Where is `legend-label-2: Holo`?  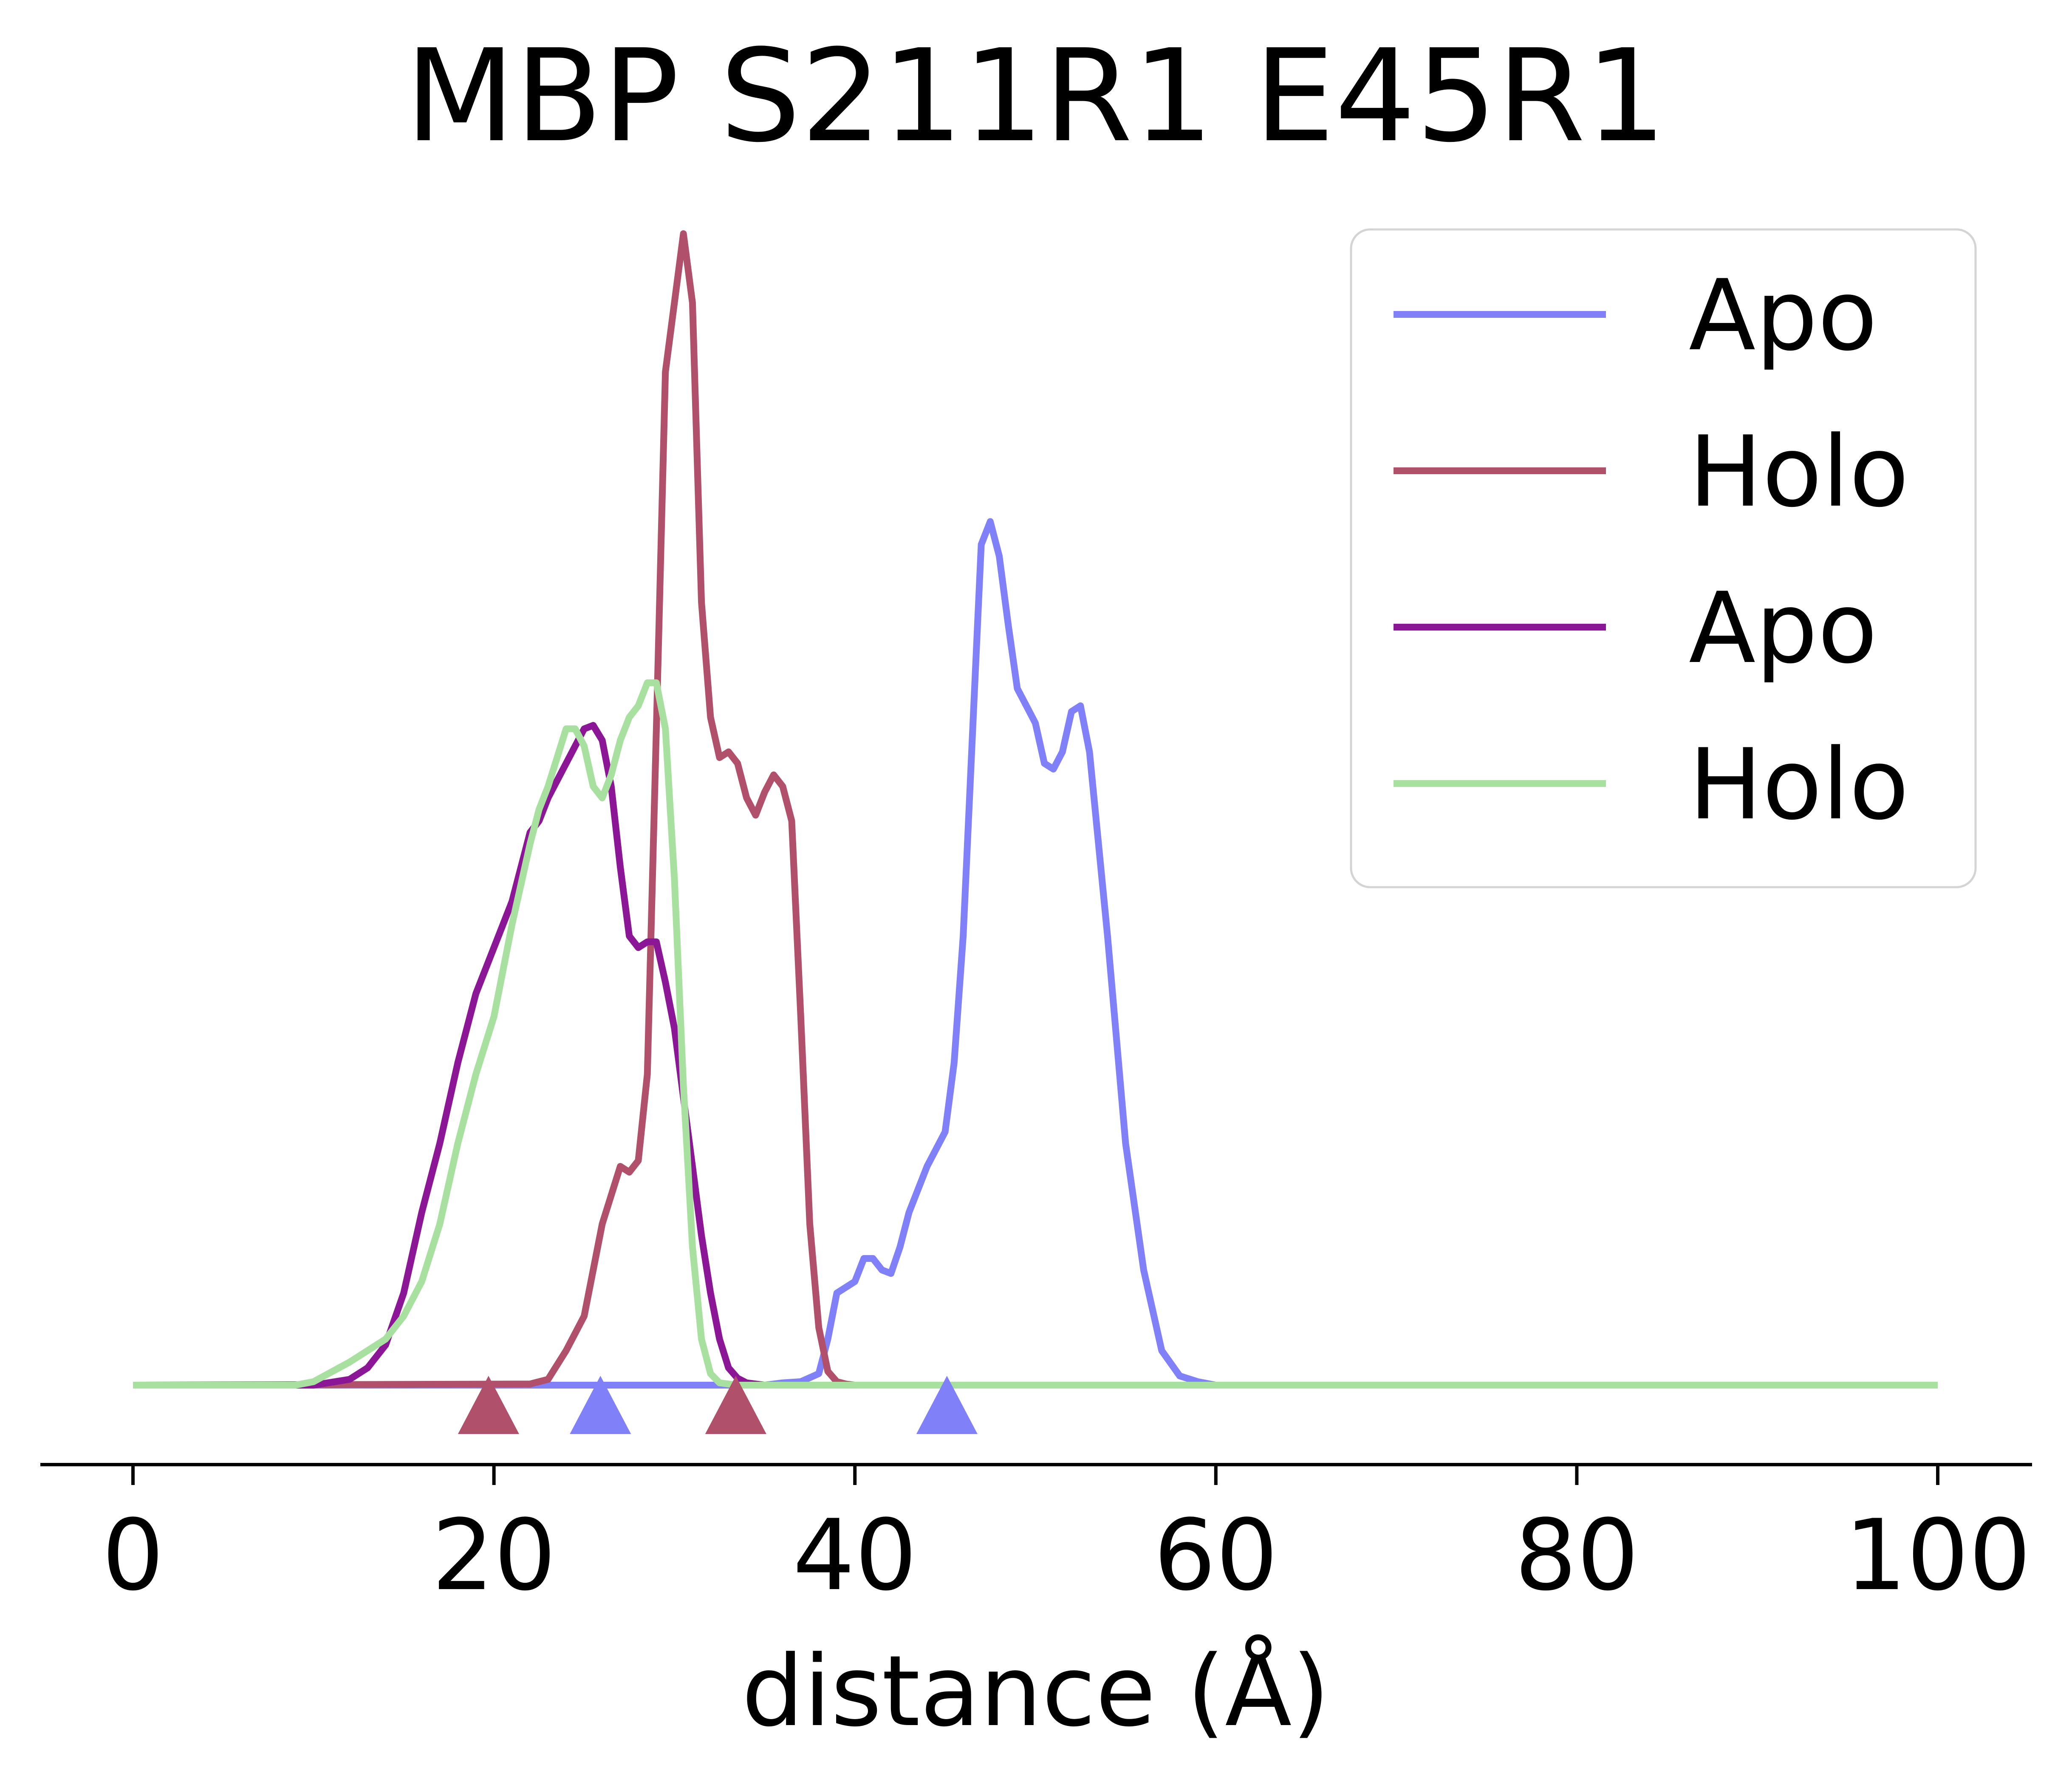 legend-label-2: Holo is located at coordinates (1799, 472).